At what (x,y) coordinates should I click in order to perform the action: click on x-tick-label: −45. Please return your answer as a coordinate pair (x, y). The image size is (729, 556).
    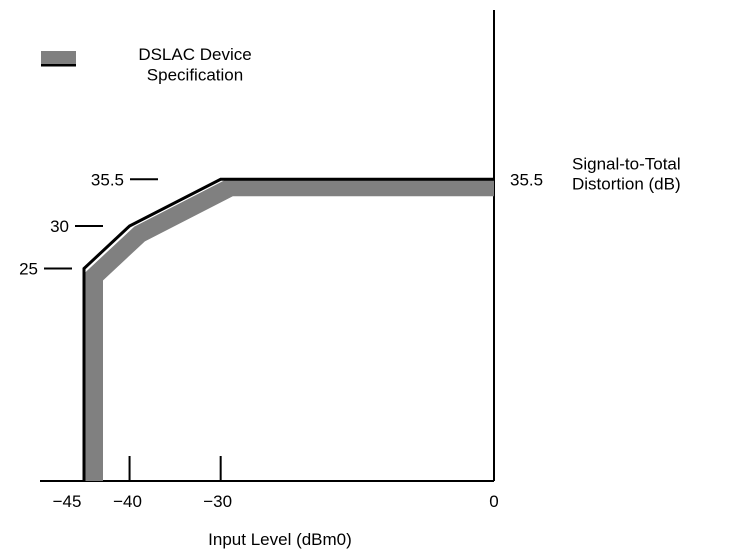
    Looking at the image, I should click on (67, 501).